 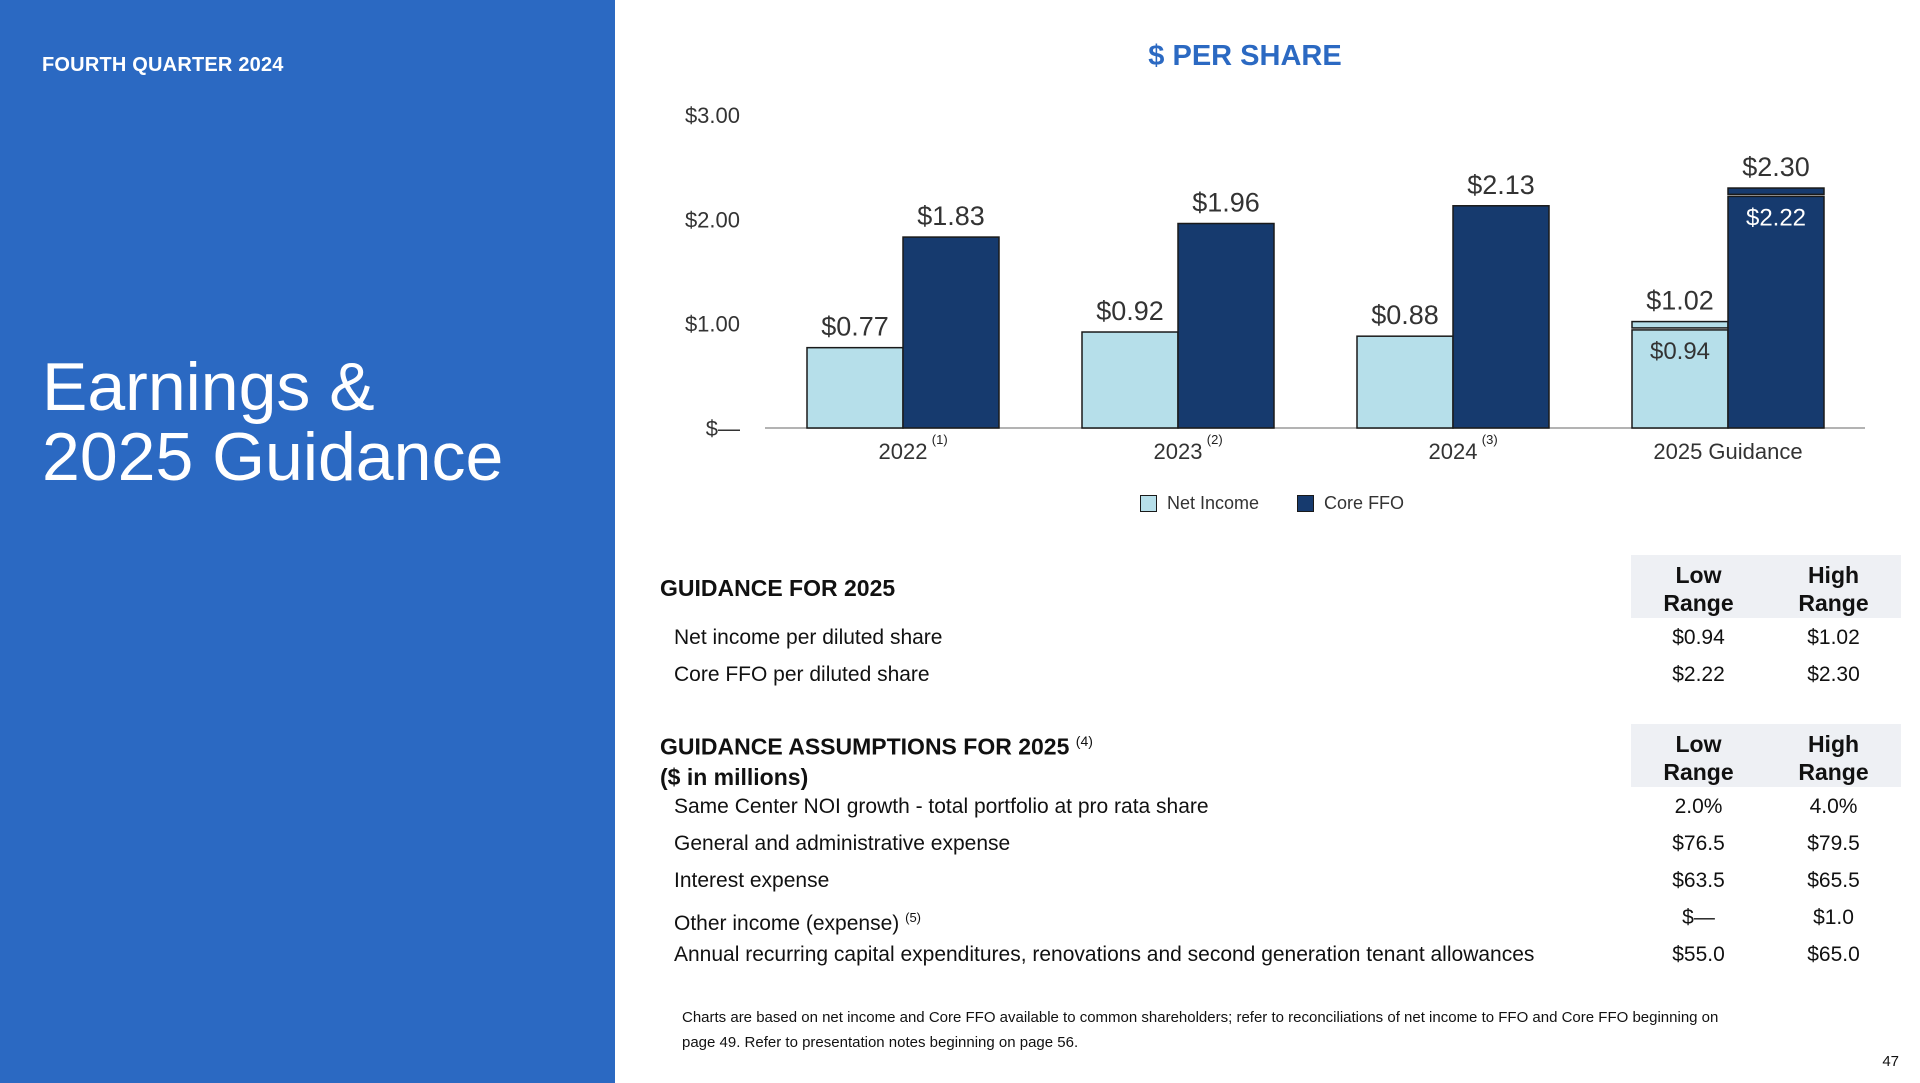 I want to click on data-label: $1.96, so click(x=1226, y=203).